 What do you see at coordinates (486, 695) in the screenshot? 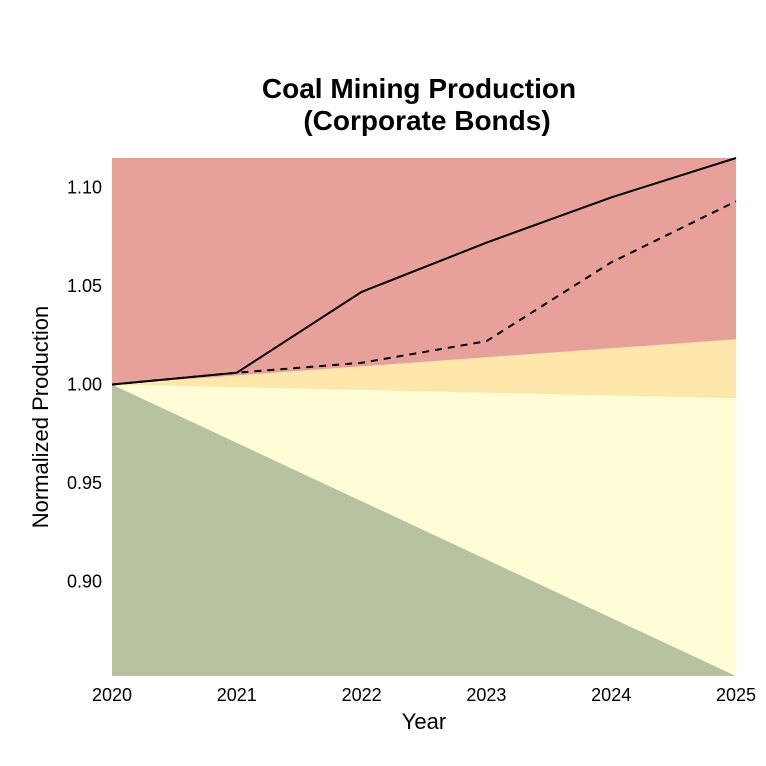
I see `x-tick-label: 2023` at bounding box center [486, 695].